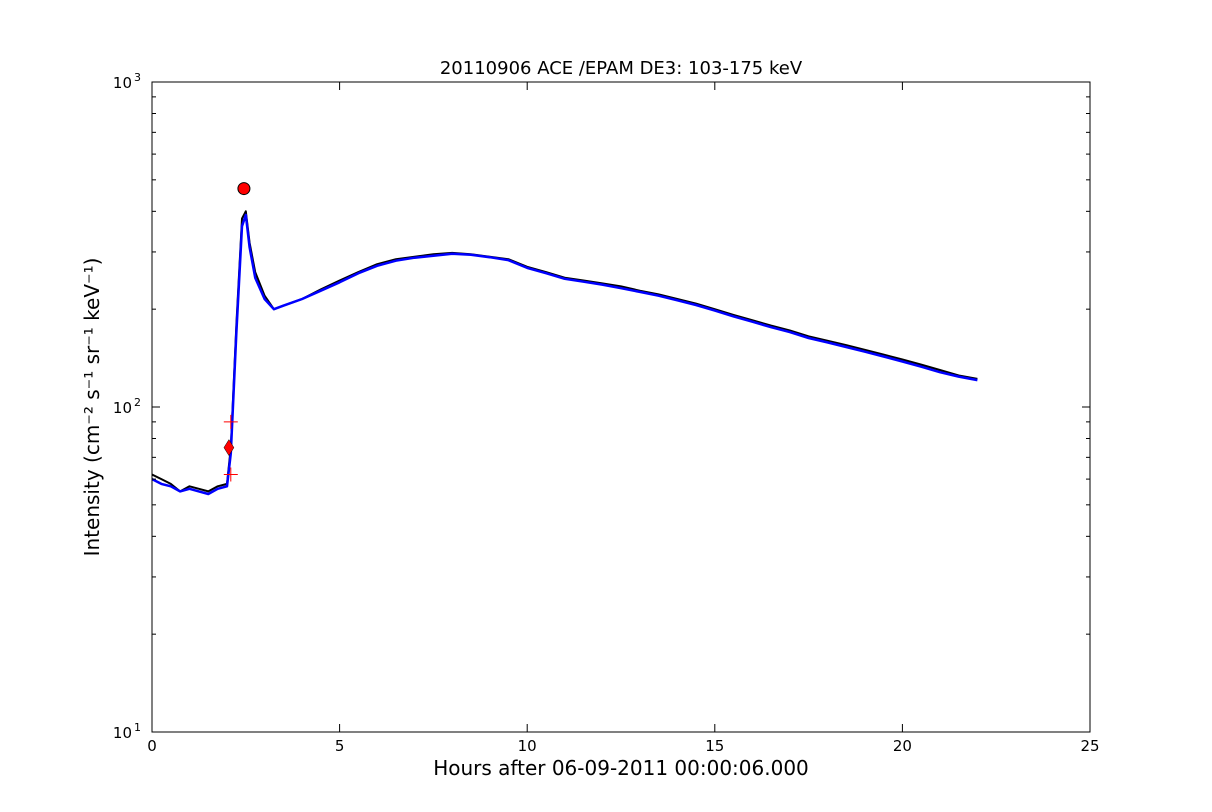 The width and height of the screenshot is (1212, 812). I want to click on x-tick-label: 15, so click(714, 746).